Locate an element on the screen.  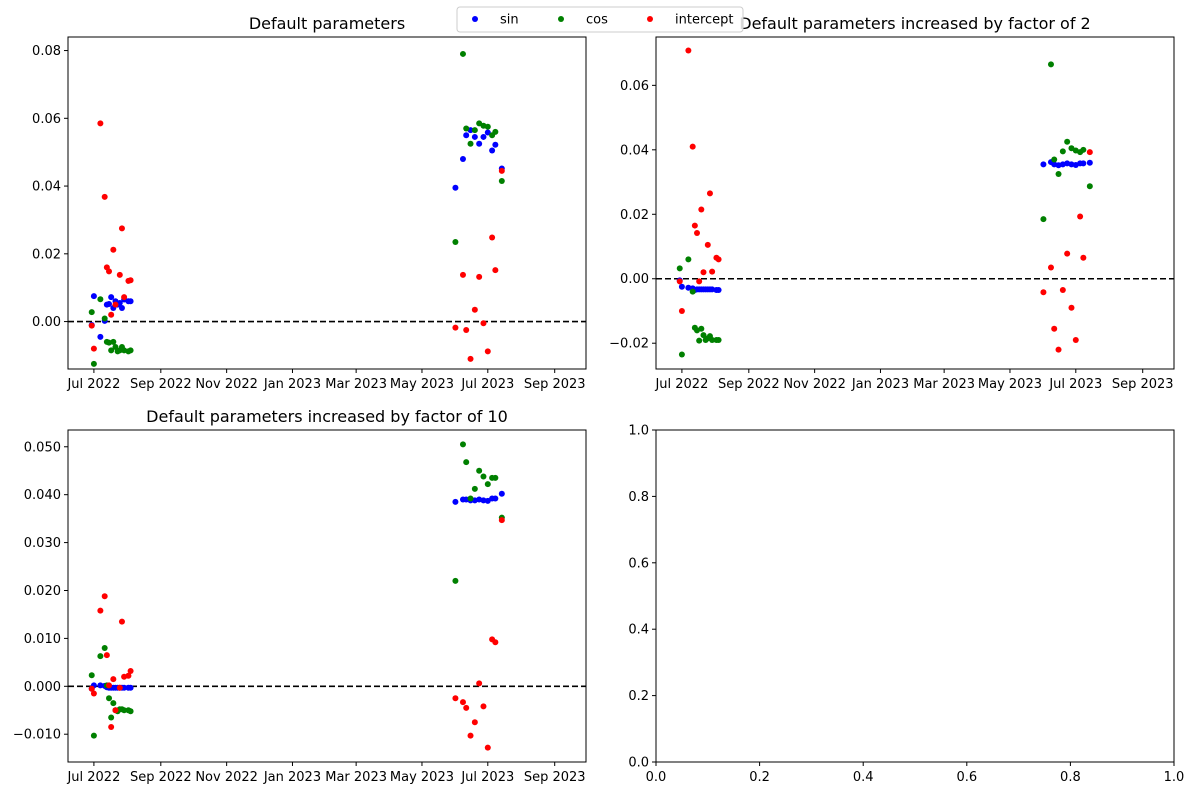
y-tick-label: 0.020 is located at coordinates (42, 591).